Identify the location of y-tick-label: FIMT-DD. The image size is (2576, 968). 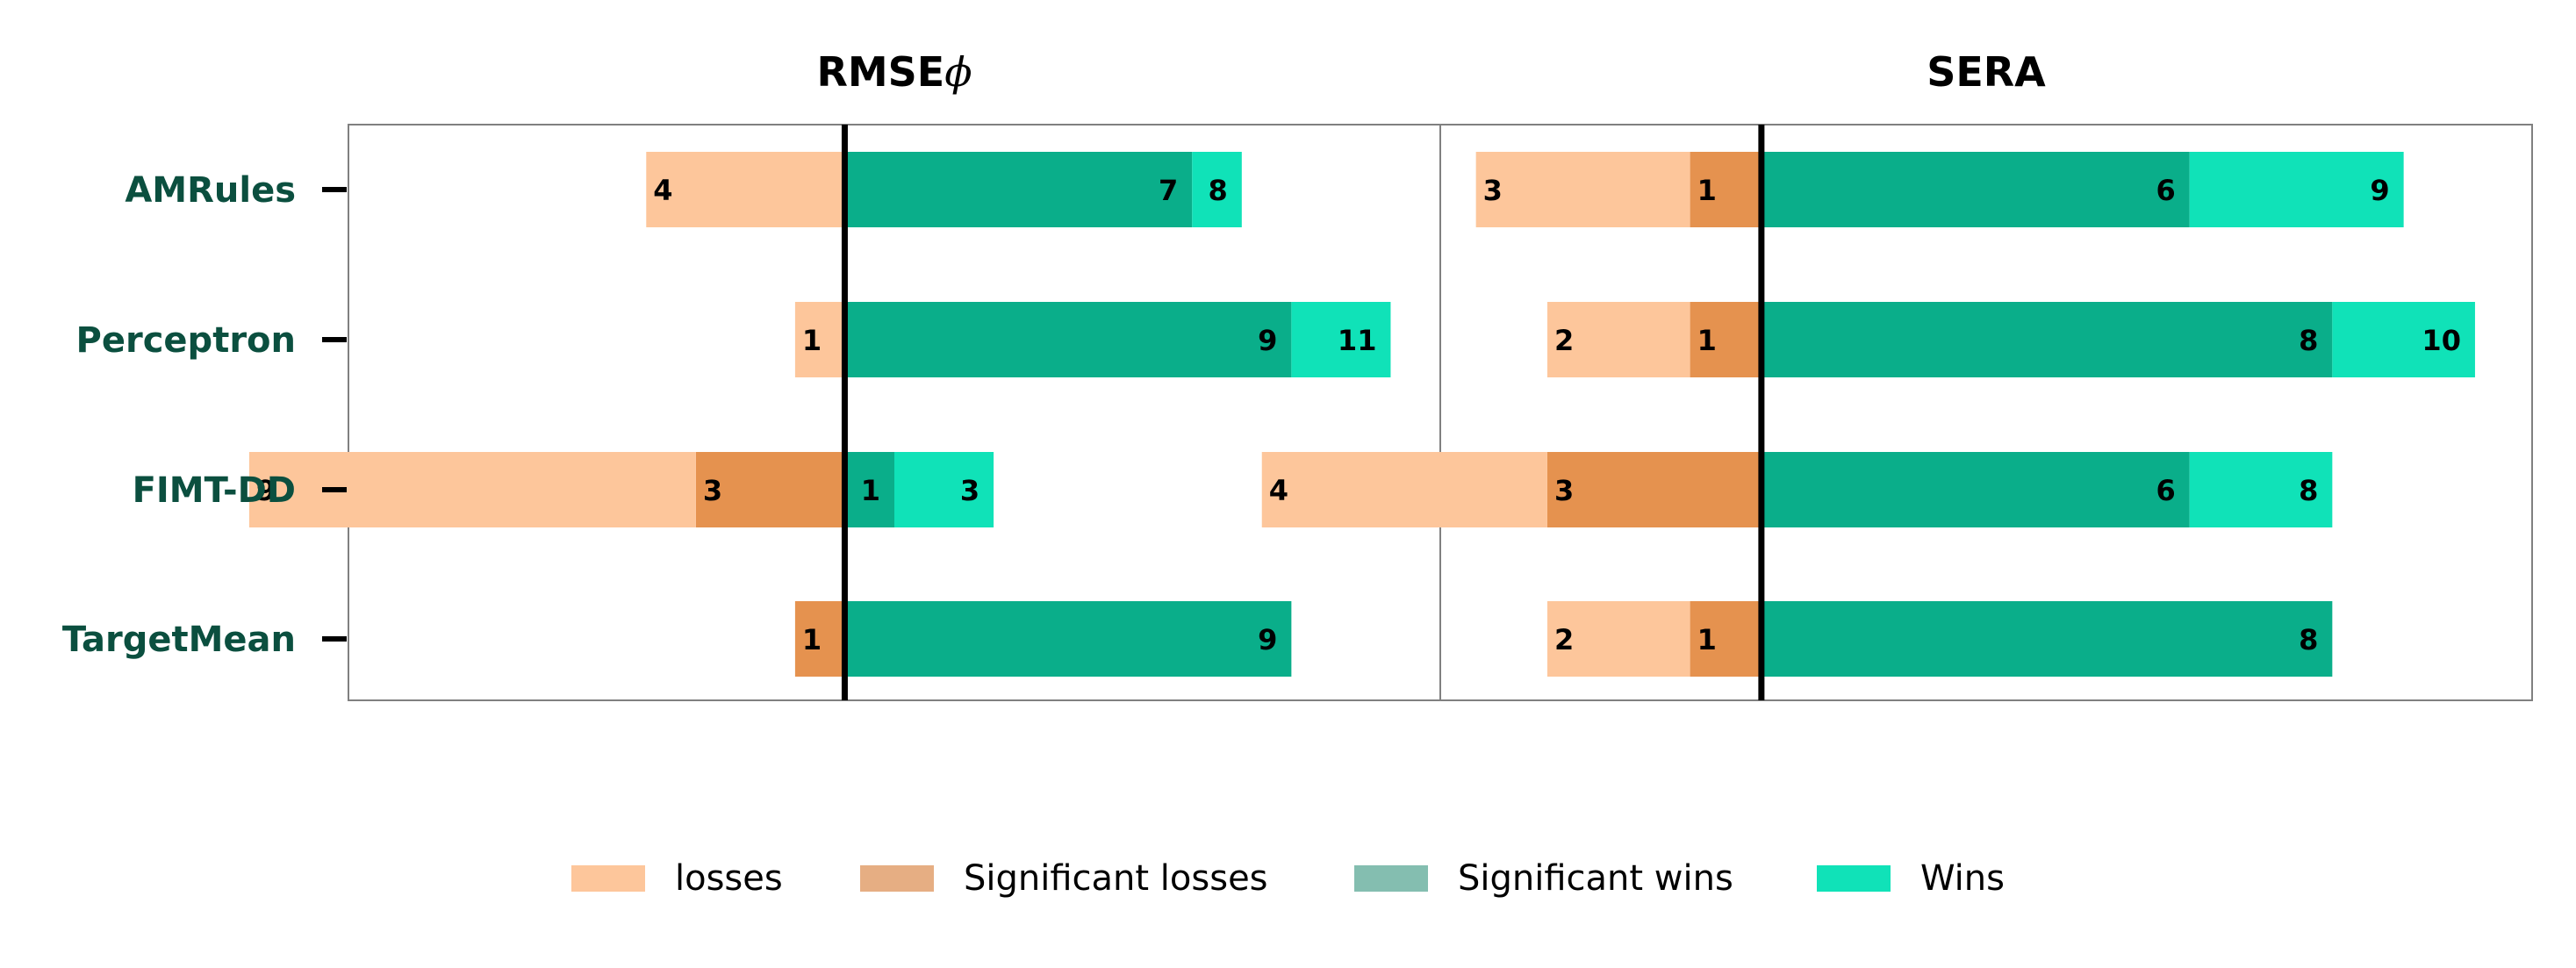
(214, 490).